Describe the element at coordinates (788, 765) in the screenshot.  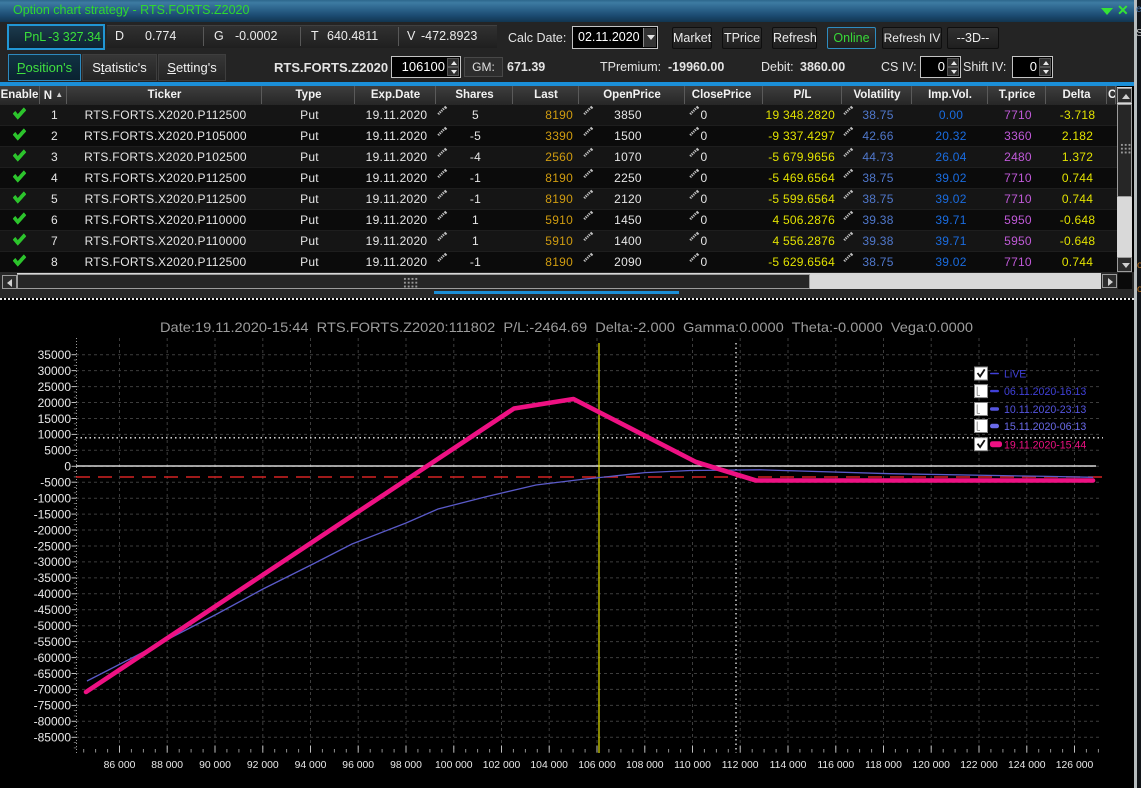
I see `svg-text: 114 000` at that location.